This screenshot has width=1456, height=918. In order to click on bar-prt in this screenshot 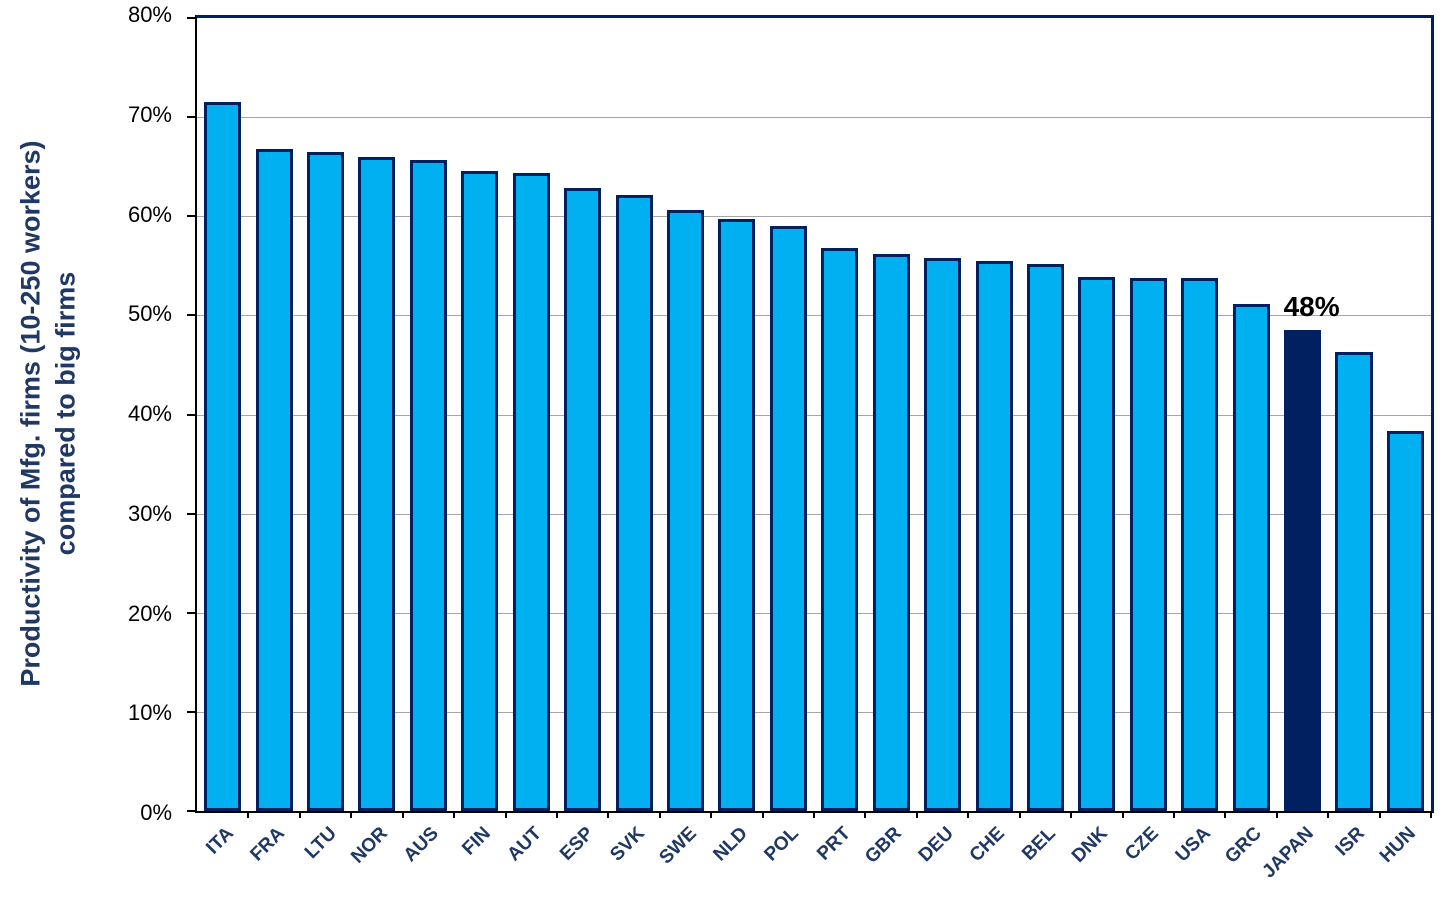, I will do `click(840, 529)`.